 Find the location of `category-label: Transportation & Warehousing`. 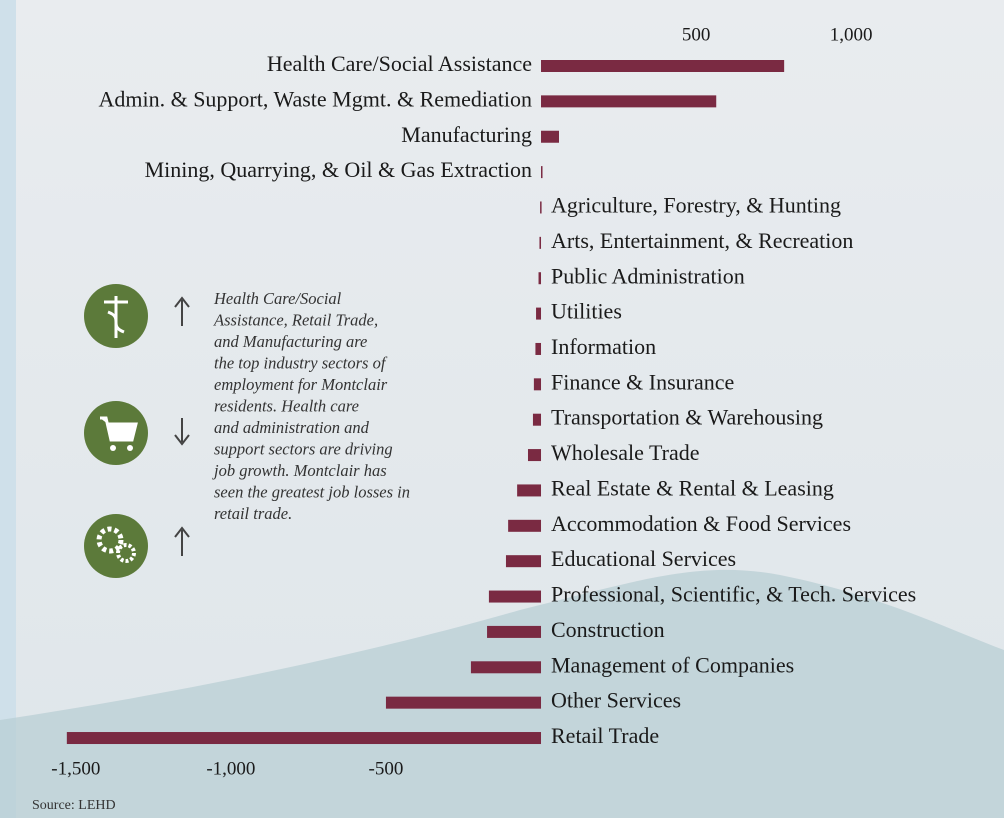

category-label: Transportation & Warehousing is located at coordinates (687, 417).